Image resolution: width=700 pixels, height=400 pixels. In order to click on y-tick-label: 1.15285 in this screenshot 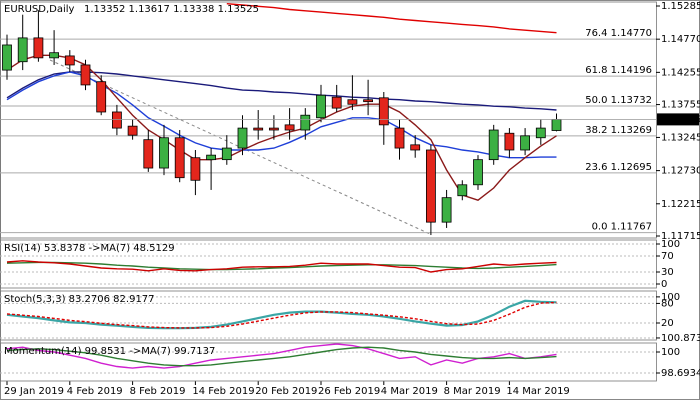, I will do `click(680, 6)`.